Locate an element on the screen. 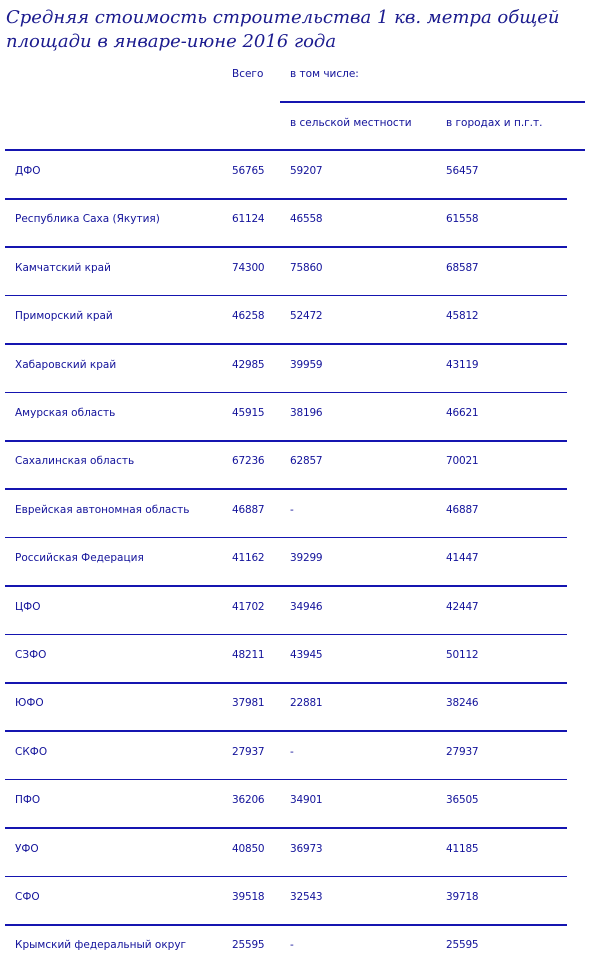 This screenshot has width=600, height=969. row-name: Еврейская автономная область is located at coordinates (102, 509).